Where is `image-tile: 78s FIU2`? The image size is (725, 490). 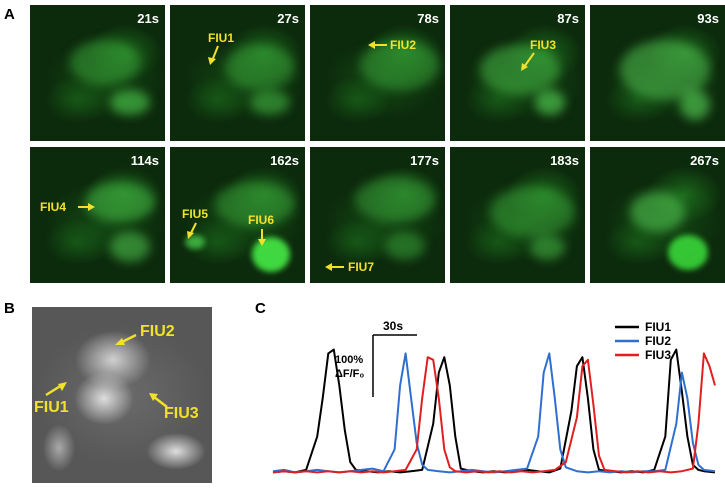 image-tile: 78s FIU2 is located at coordinates (377, 73).